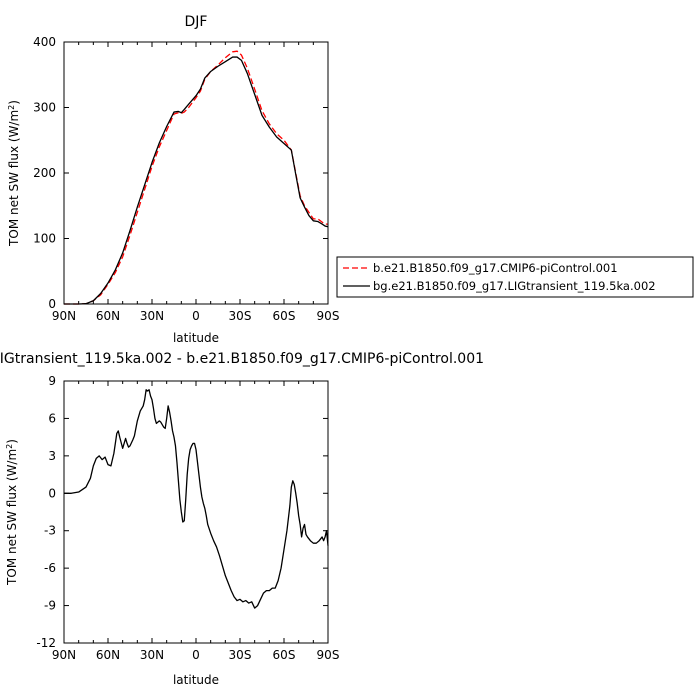  I want to click on top-x-axis-label: latitude, so click(196, 338).